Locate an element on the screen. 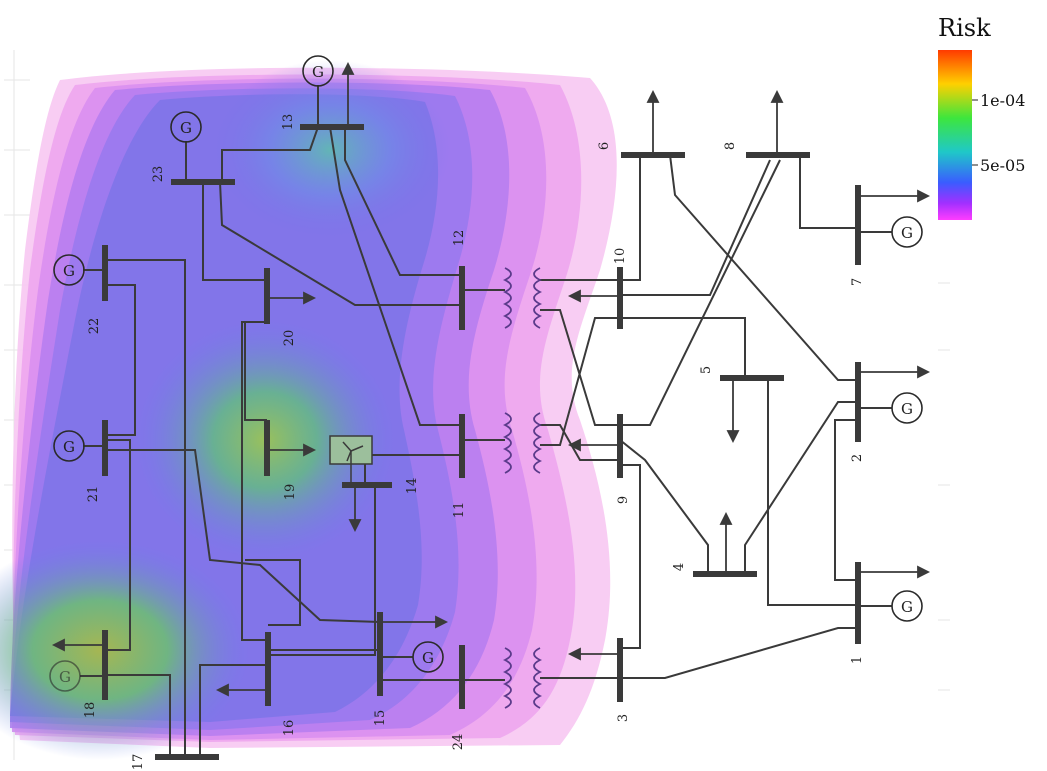 Image resolution: width=1047 pixels, height=771 pixels. generator-18-icon: G is located at coordinates (65, 676).